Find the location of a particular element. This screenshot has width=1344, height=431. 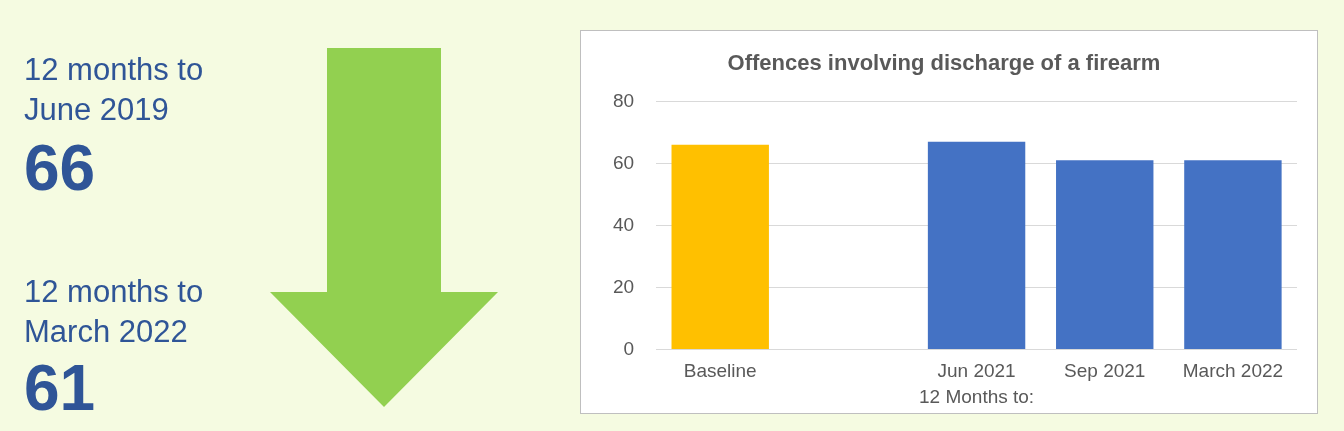

y-tick-label: 0 is located at coordinates (629, 348).